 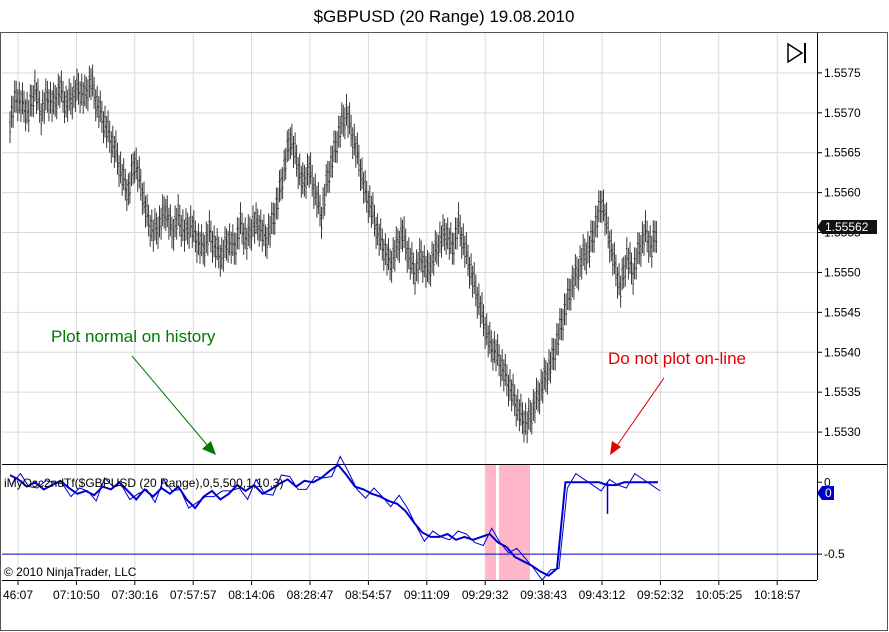 I want to click on last-price-marker: 1.55562, so click(x=847, y=227).